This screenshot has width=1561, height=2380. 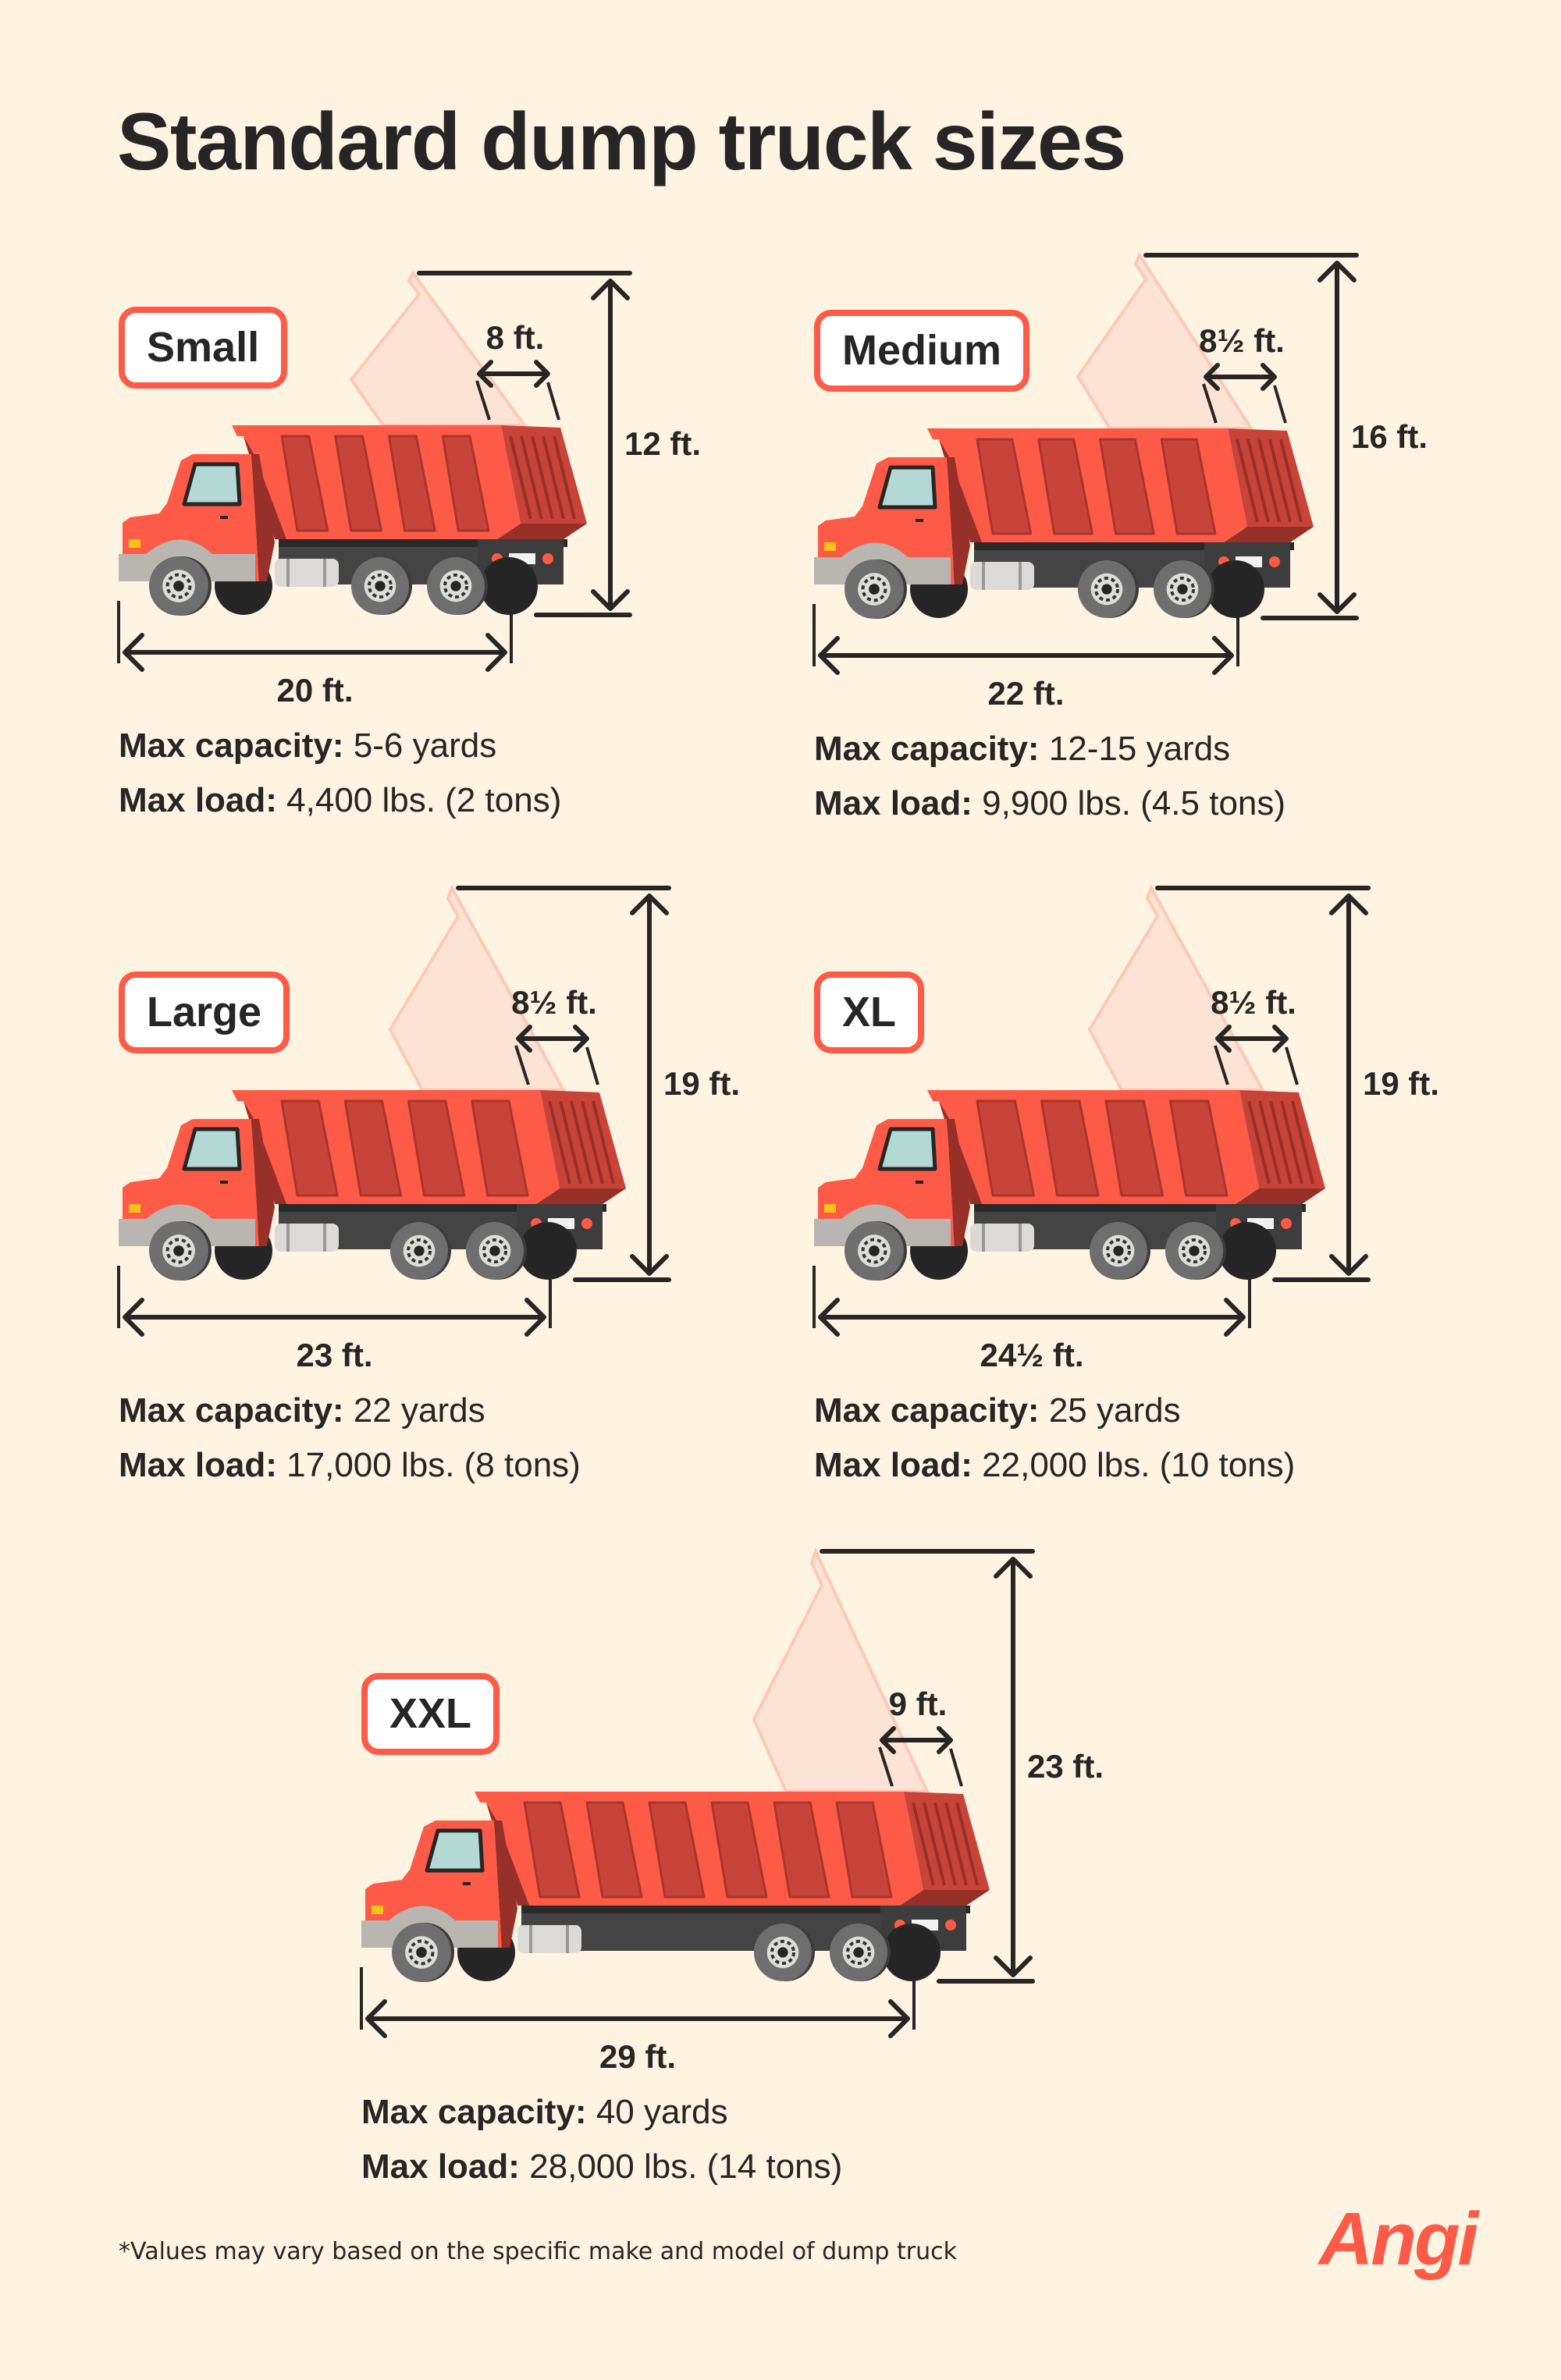 What do you see at coordinates (515, 337) in the screenshot?
I see `bed-width-label: 8 ft.` at bounding box center [515, 337].